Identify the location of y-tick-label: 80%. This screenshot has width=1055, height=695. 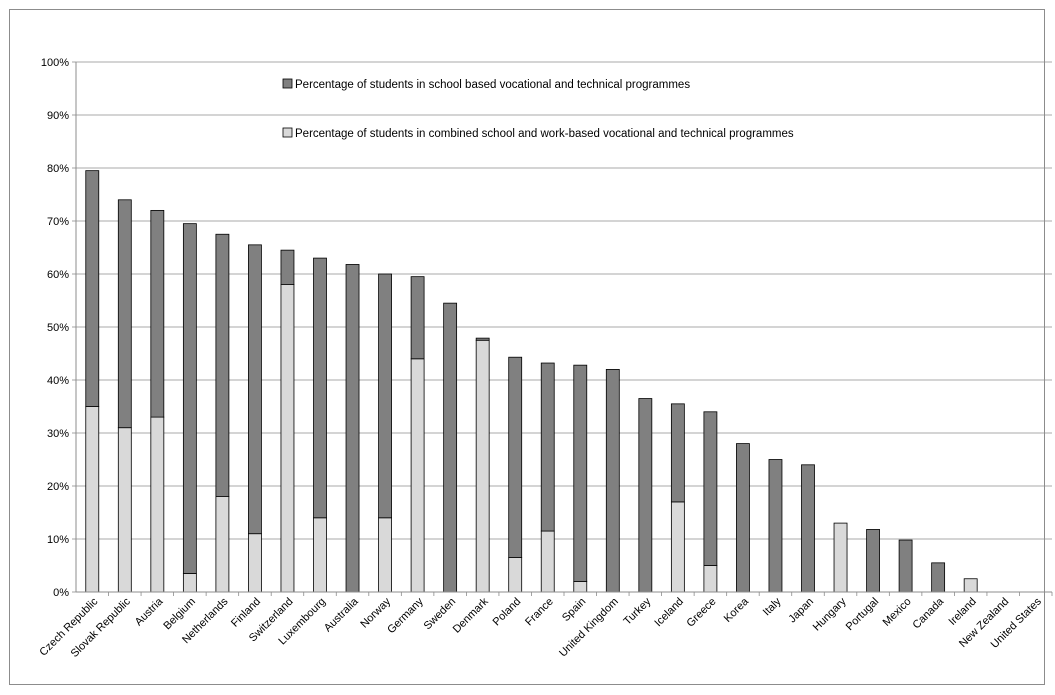
(58, 169).